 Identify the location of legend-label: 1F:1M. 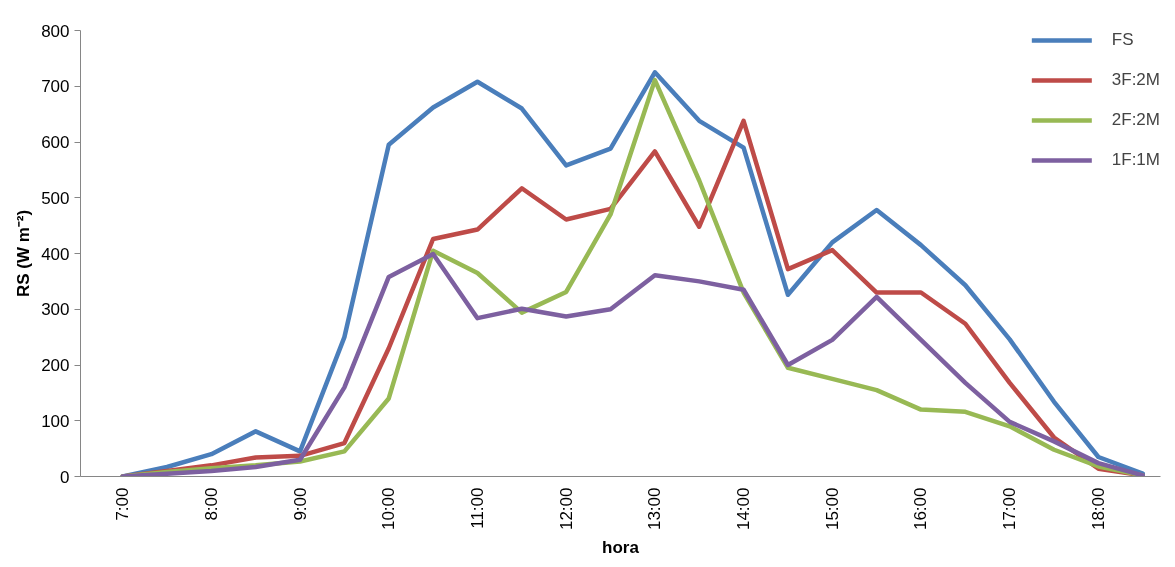
(1135, 160).